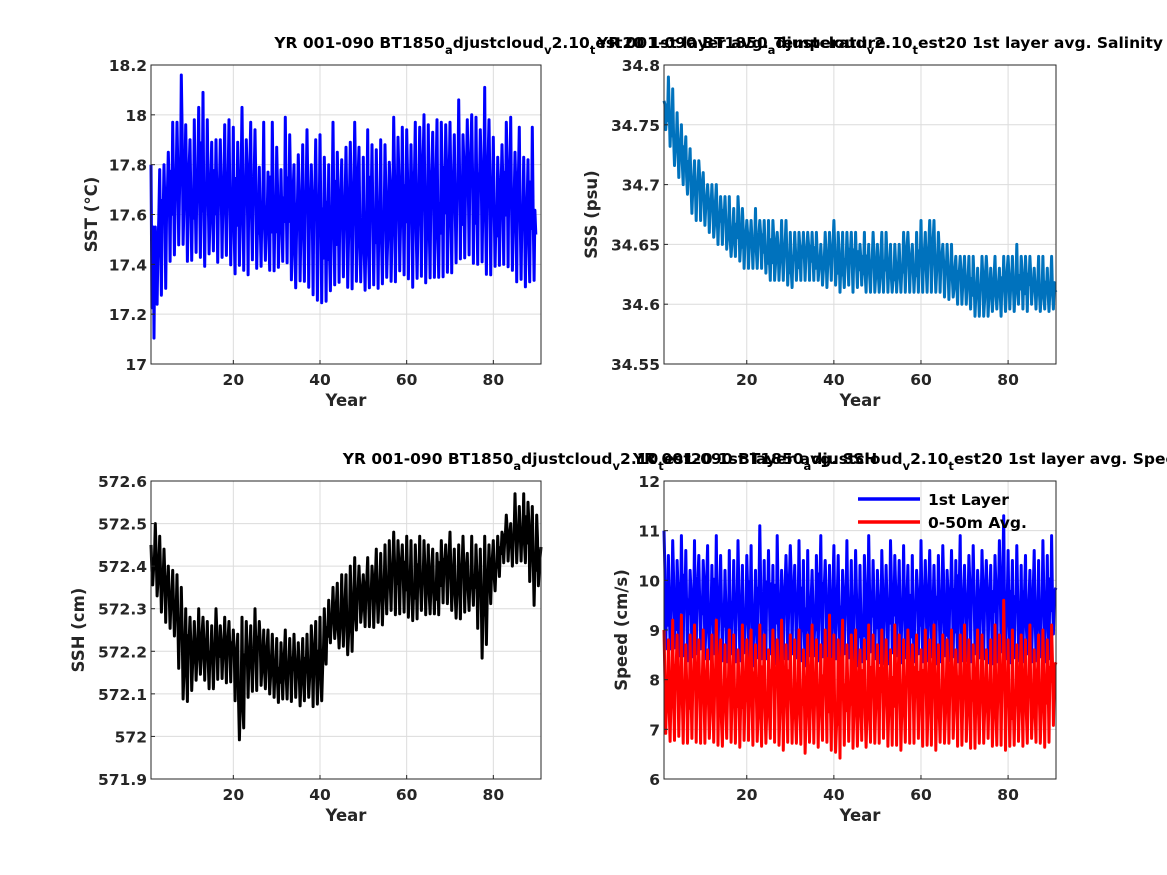 The image size is (1167, 875). Describe the element at coordinates (649, 581) in the screenshot. I see `y-tick-label: 10` at that location.